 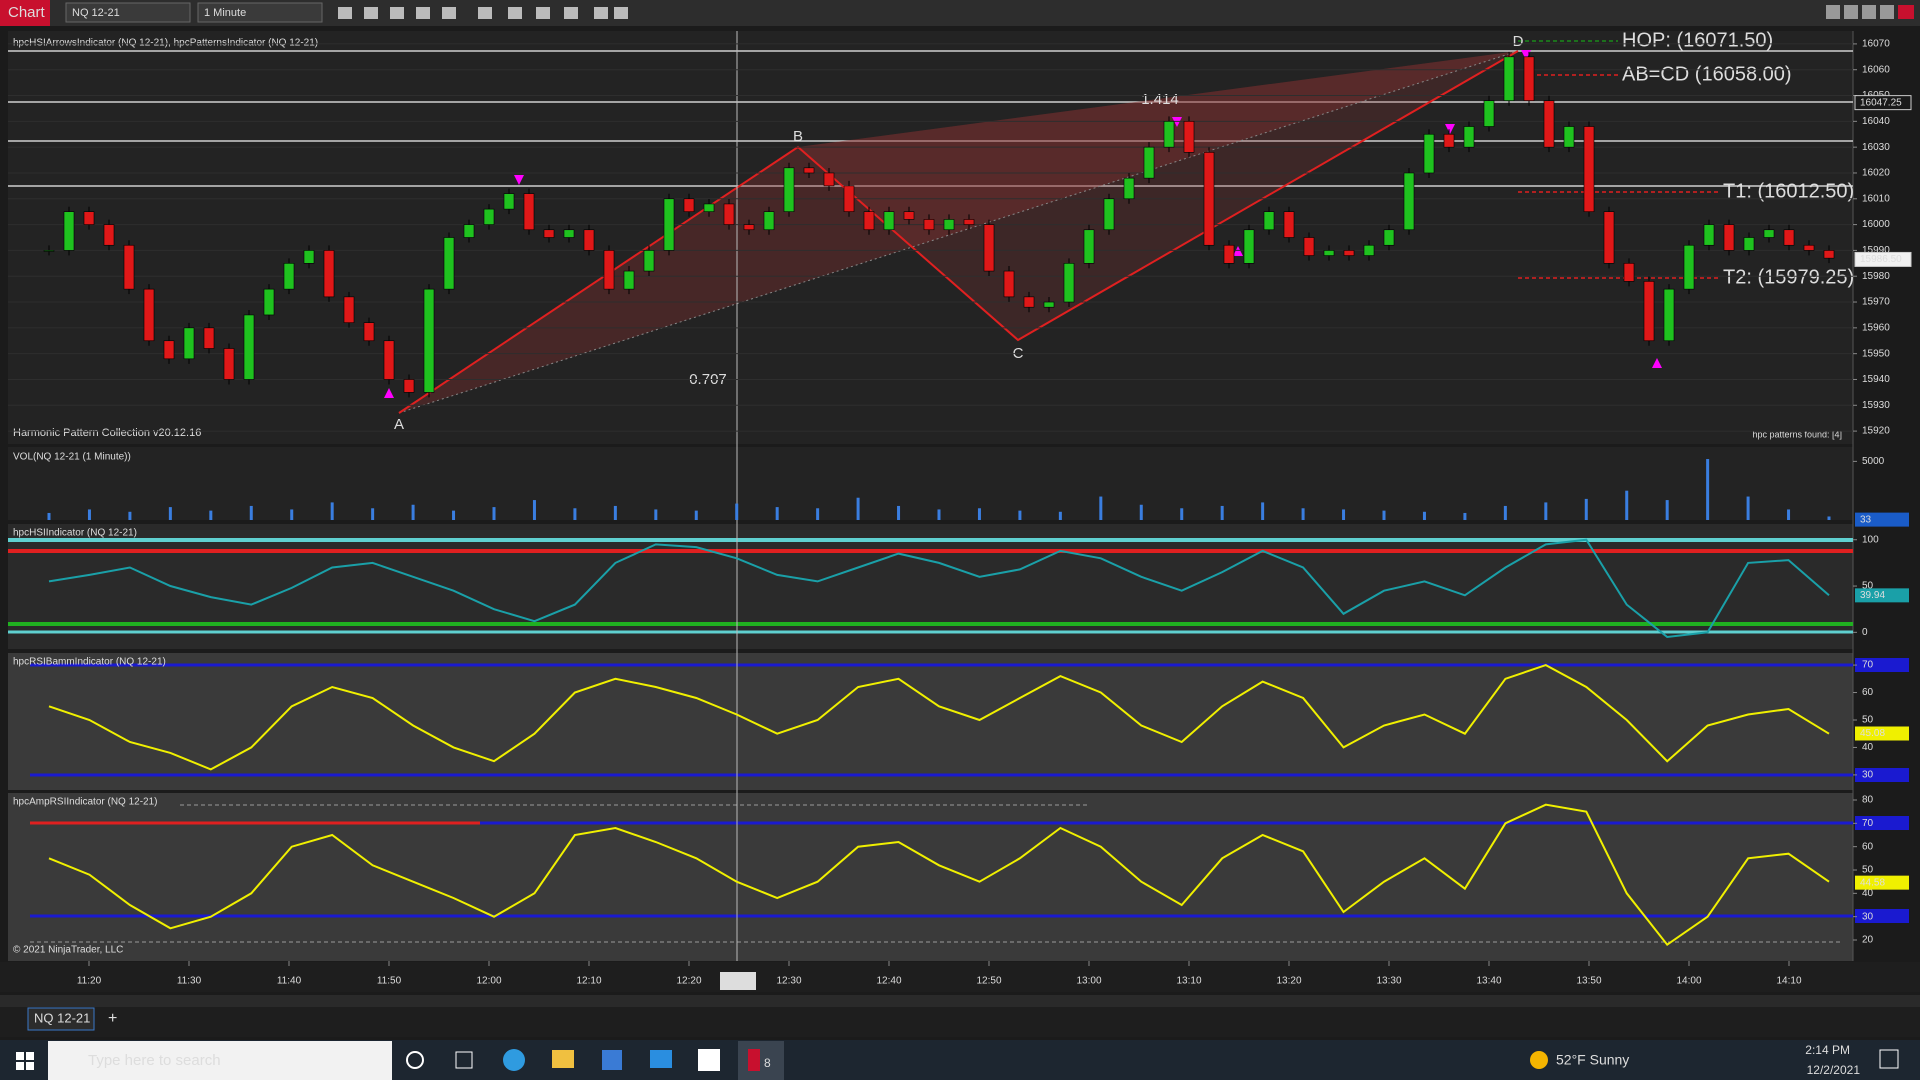 What do you see at coordinates (25, 1061) in the screenshot?
I see `start-button` at bounding box center [25, 1061].